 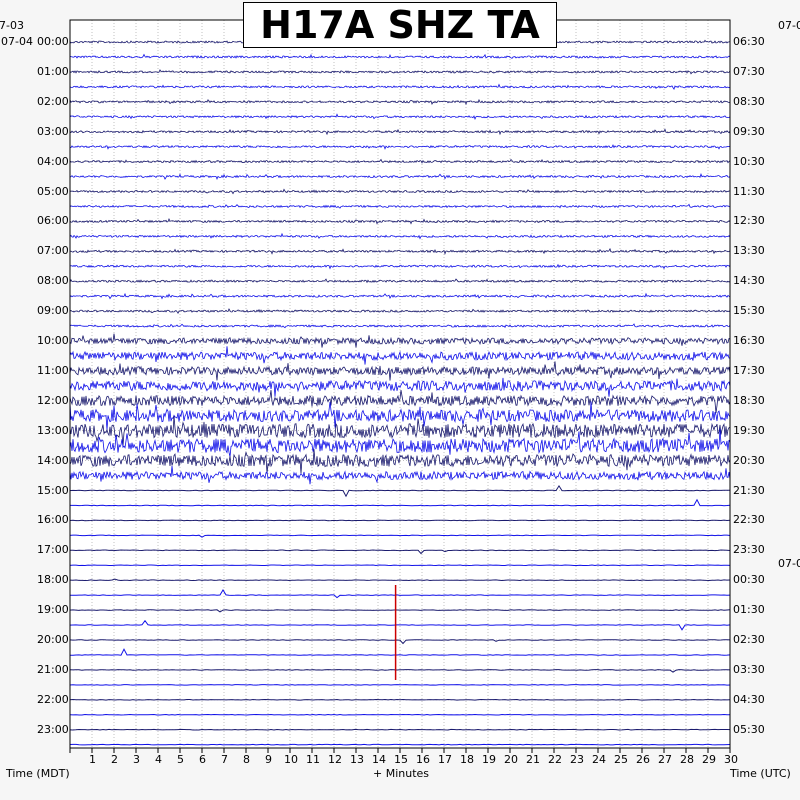 What do you see at coordinates (53, 281) in the screenshot?
I see `left-hour-label: 08:00` at bounding box center [53, 281].